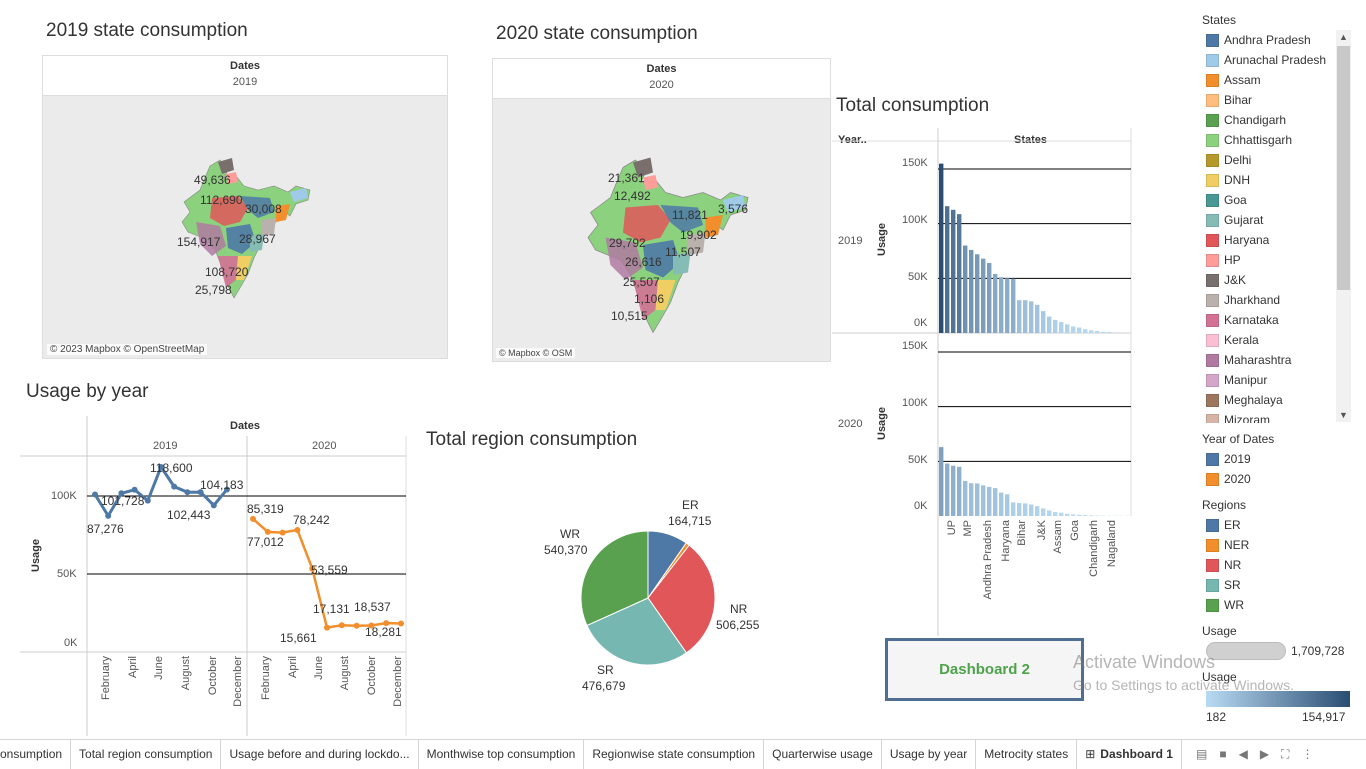 This screenshot has height=769, width=1366. I want to click on state-legend-item: Manipur, so click(1270, 380).